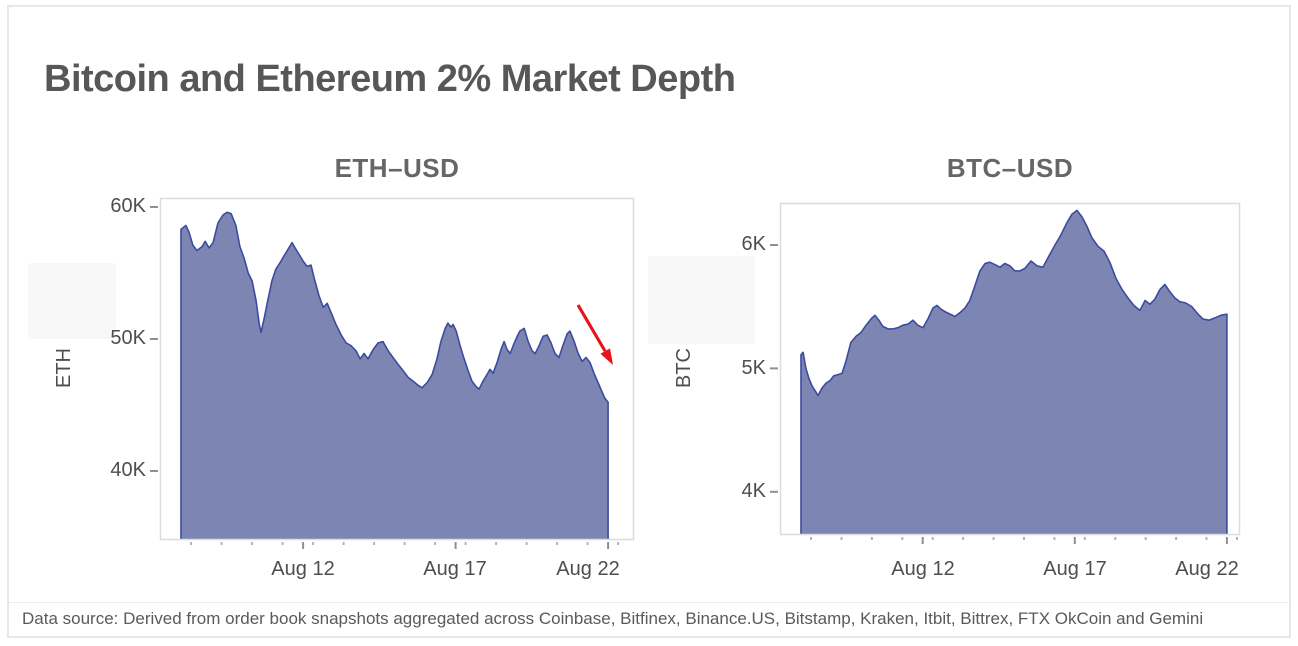 The width and height of the screenshot is (1298, 646). Describe the element at coordinates (390, 79) in the screenshot. I see `page-title: Bitcoin and Ethereum 2% Market Depth` at that location.